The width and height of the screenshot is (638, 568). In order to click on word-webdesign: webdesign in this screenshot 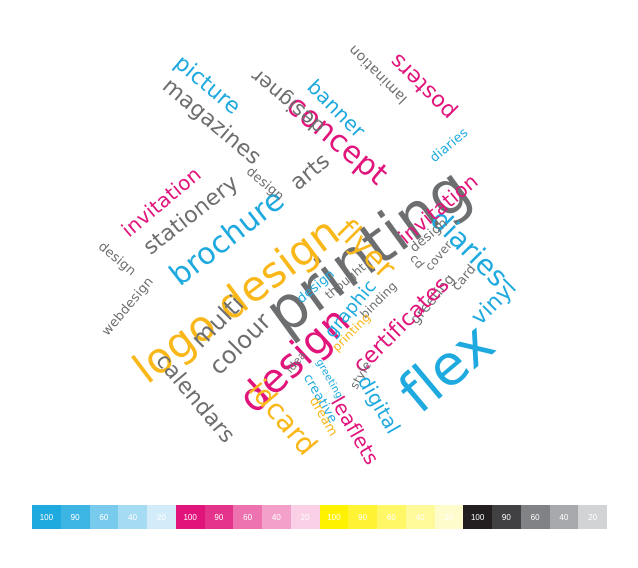, I will do `click(128, 306)`.